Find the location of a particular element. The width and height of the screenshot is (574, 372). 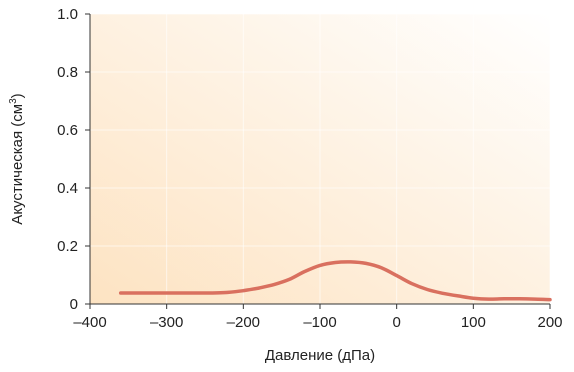

series-line is located at coordinates (335, 281).